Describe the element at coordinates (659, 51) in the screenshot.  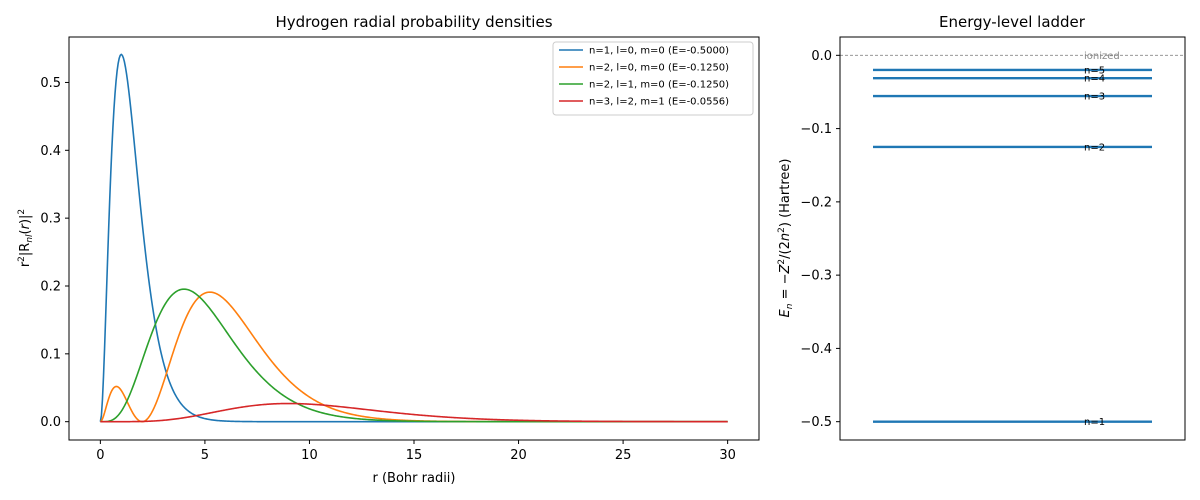
I see `legend-entry-1: n=1, l=0, m=0 (E=-0.5000)` at that location.